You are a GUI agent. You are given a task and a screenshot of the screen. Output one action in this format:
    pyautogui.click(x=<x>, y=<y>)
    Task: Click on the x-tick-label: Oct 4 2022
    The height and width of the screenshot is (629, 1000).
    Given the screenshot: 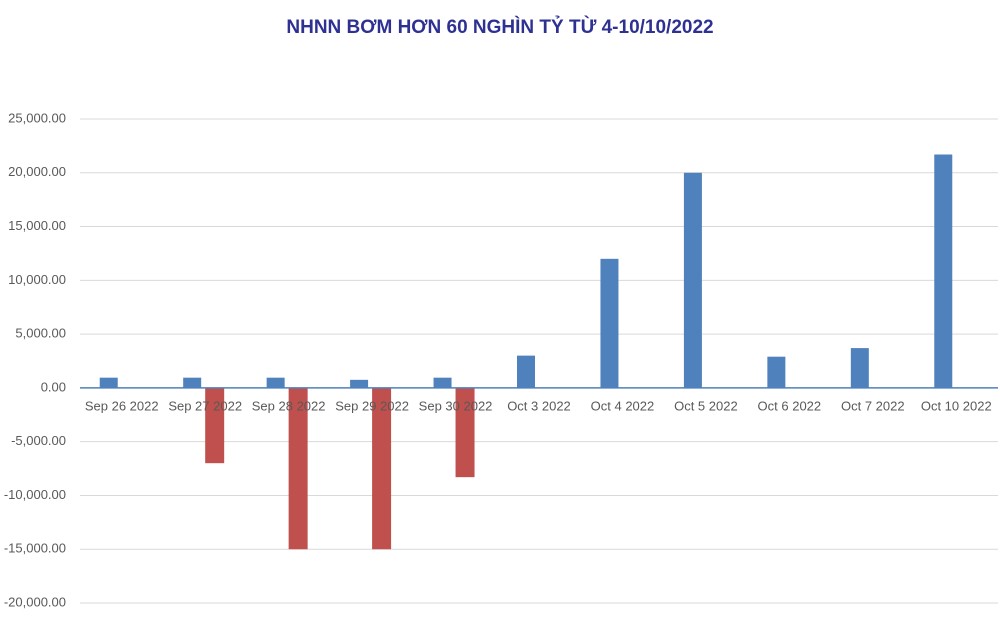 What is the action you would take?
    pyautogui.click(x=623, y=405)
    